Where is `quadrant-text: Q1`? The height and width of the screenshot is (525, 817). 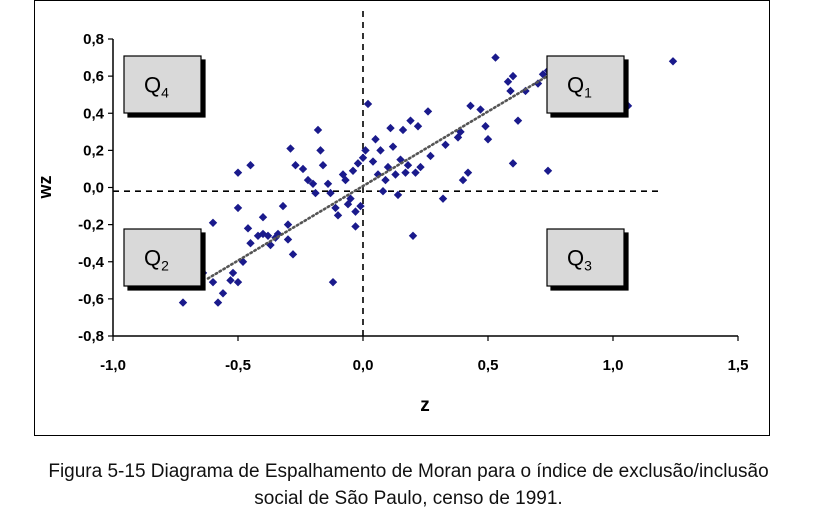
quadrant-text: Q1 is located at coordinates (579, 87).